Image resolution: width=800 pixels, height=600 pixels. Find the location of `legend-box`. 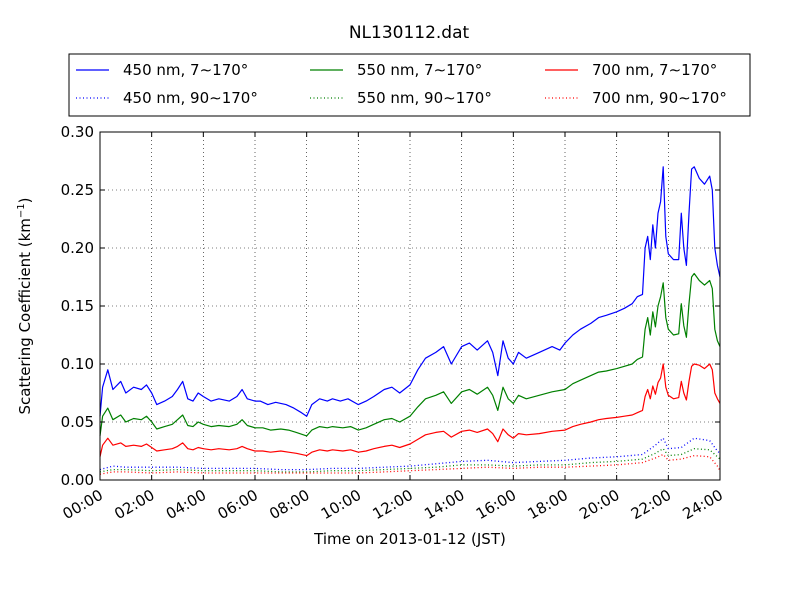

legend-box is located at coordinates (409, 85).